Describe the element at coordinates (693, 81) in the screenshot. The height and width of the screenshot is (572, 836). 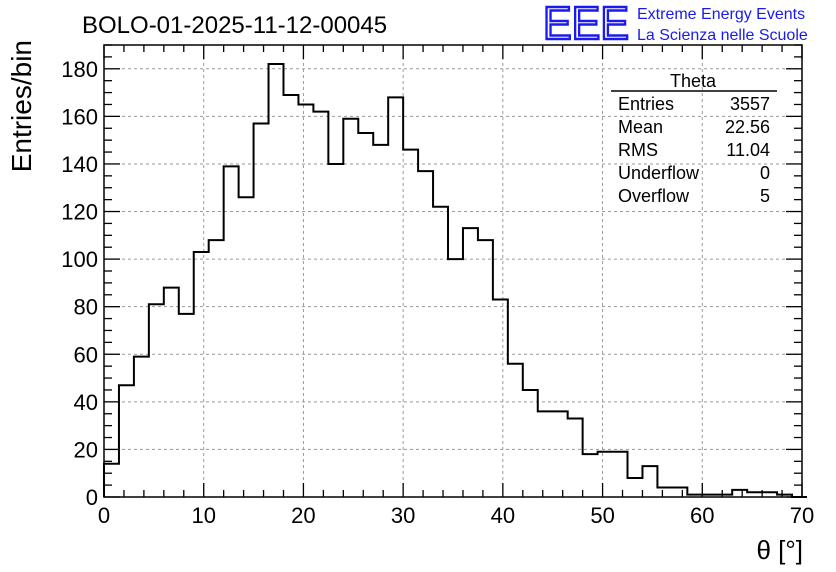
I see `stats-title: Theta` at that location.